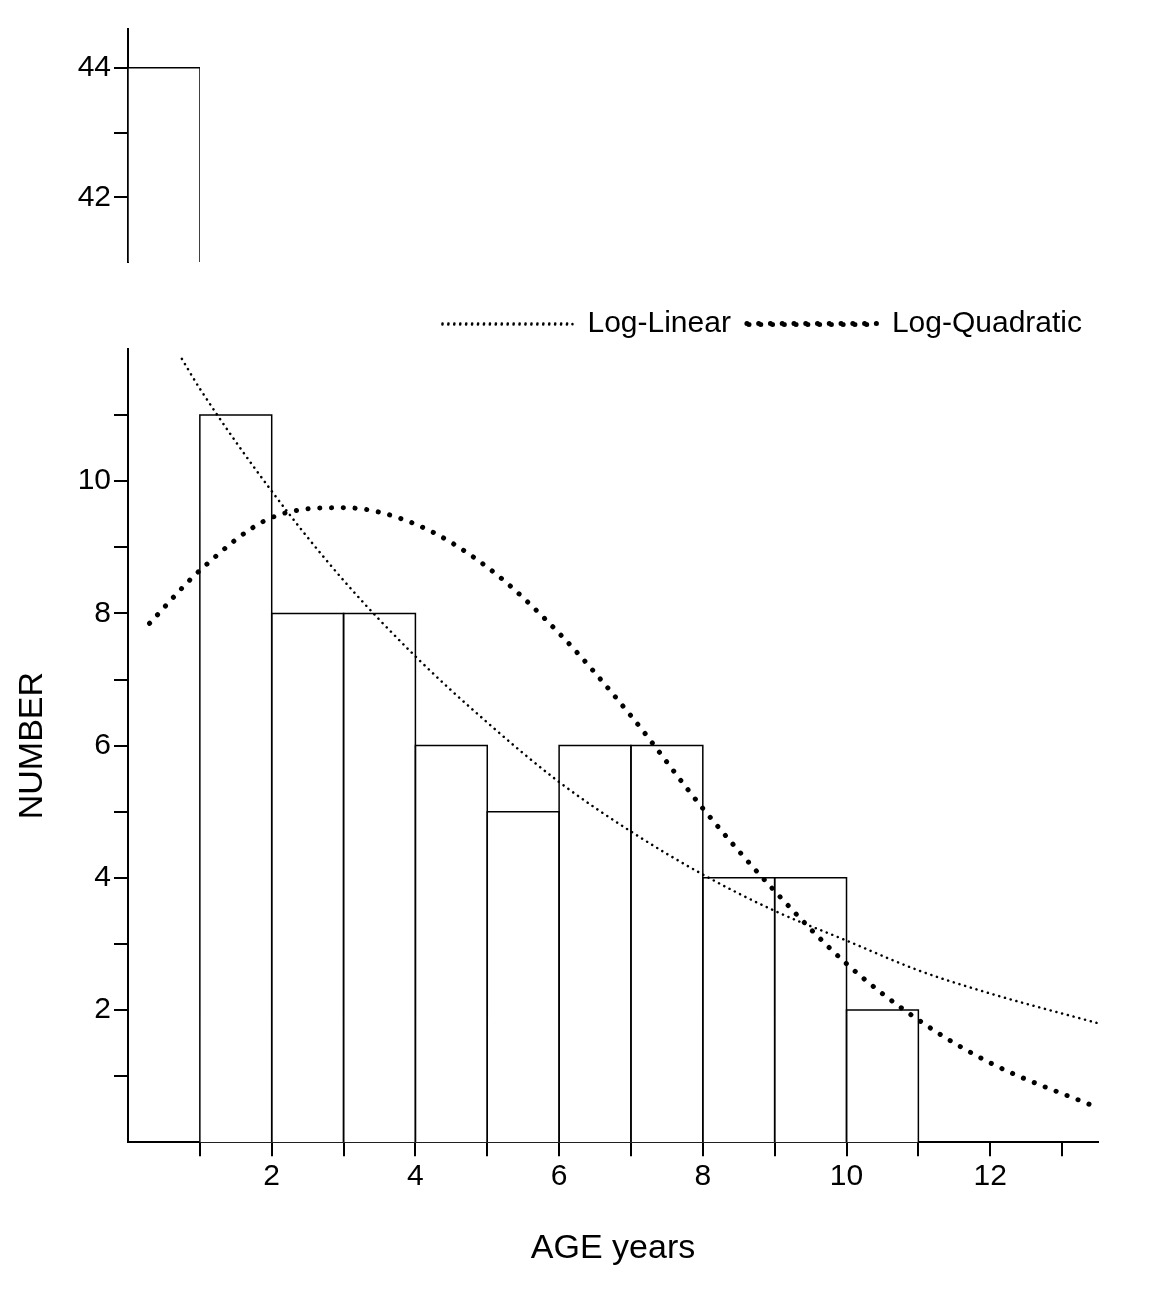 This screenshot has height=1294, width=1149. What do you see at coordinates (990, 1175) in the screenshot?
I see `x-tick-label: 12` at bounding box center [990, 1175].